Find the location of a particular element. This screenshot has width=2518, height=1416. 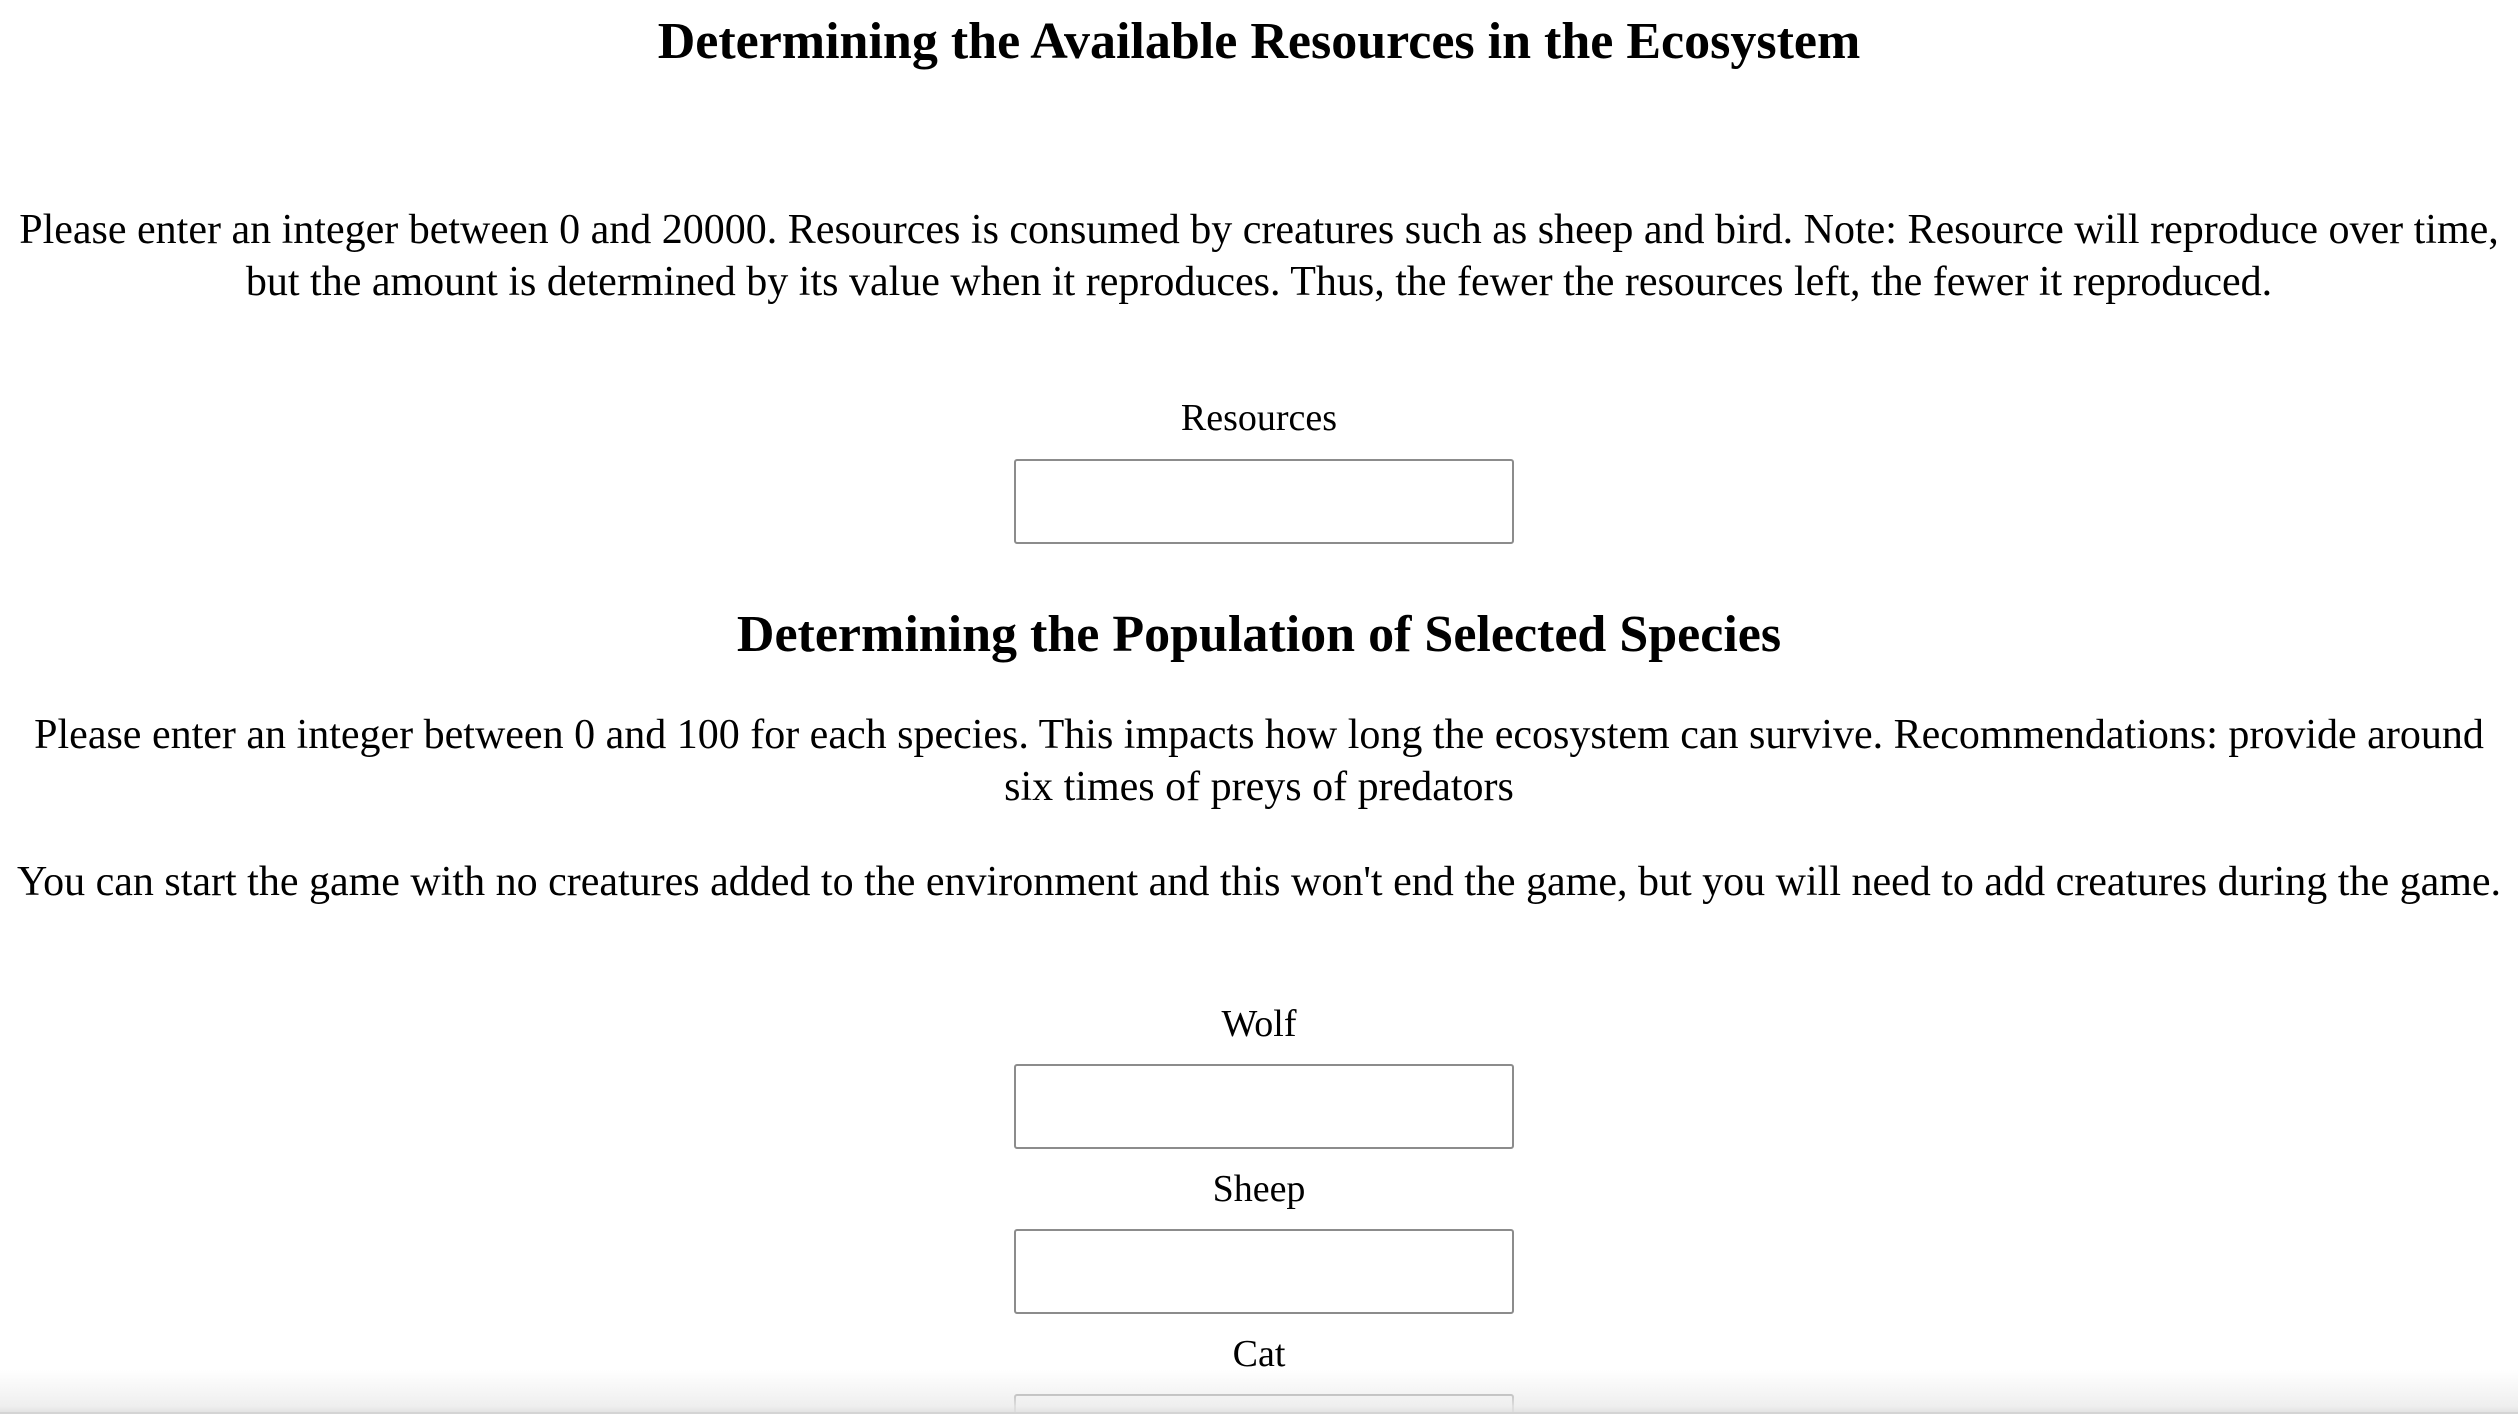

sheep-input is located at coordinates (1264, 1271).